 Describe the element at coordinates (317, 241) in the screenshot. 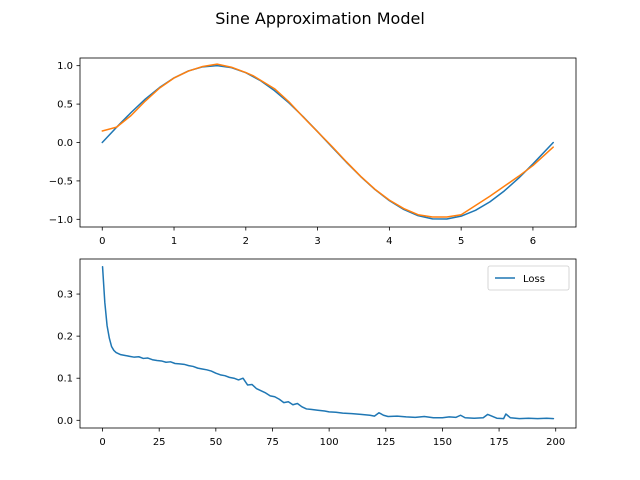

I see `x-tick-label: 3` at that location.